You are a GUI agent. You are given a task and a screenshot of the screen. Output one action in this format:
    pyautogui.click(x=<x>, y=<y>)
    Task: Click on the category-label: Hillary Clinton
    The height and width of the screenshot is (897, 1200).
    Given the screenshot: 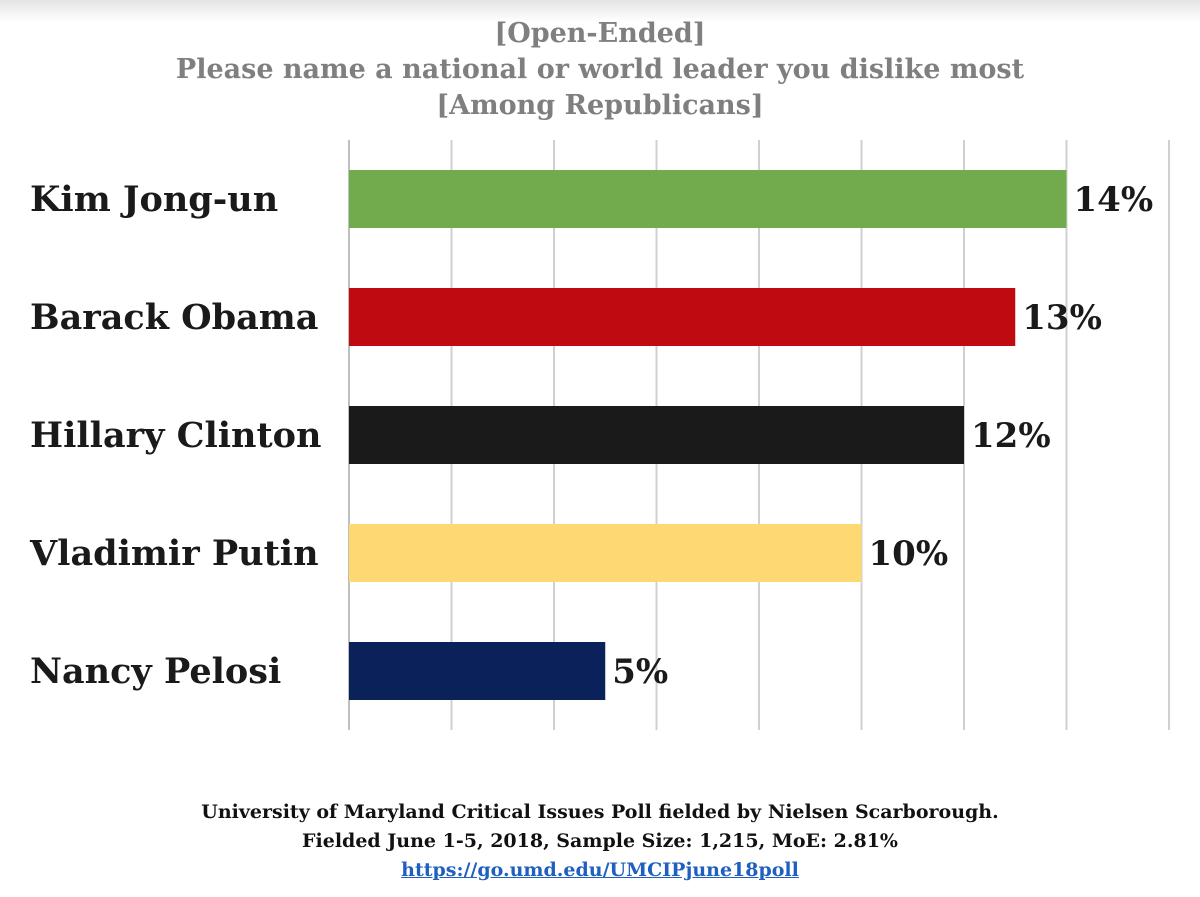 What is the action you would take?
    pyautogui.click(x=175, y=435)
    